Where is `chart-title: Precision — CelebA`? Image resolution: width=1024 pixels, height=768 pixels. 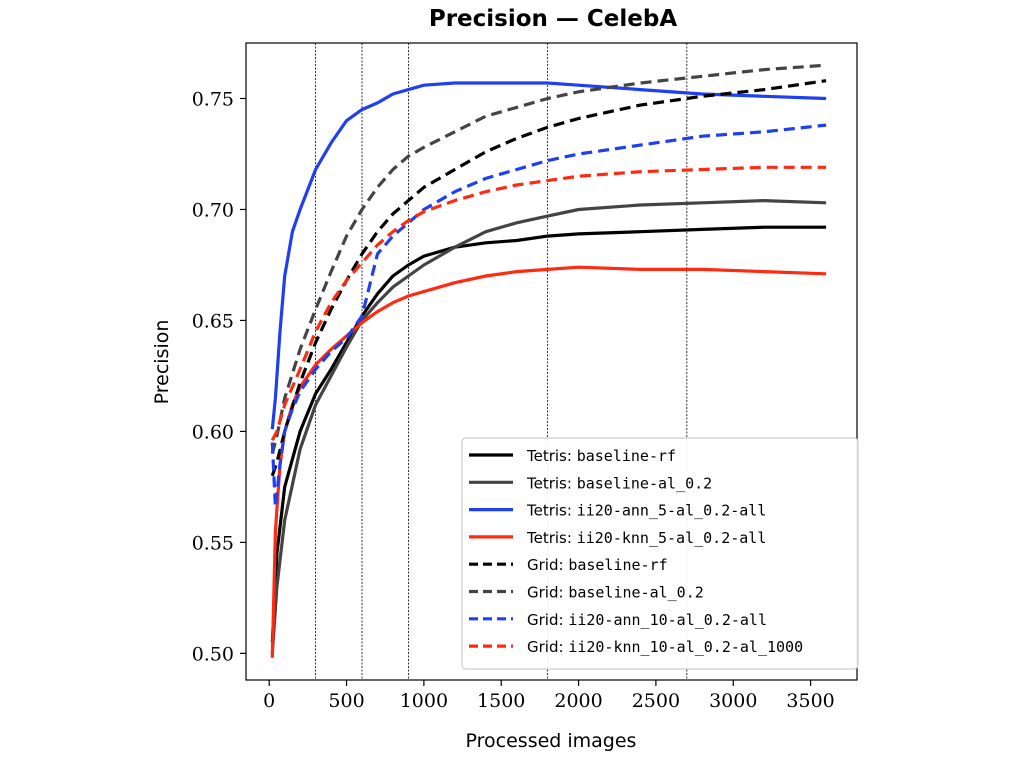 chart-title: Precision — CelebA is located at coordinates (553, 19).